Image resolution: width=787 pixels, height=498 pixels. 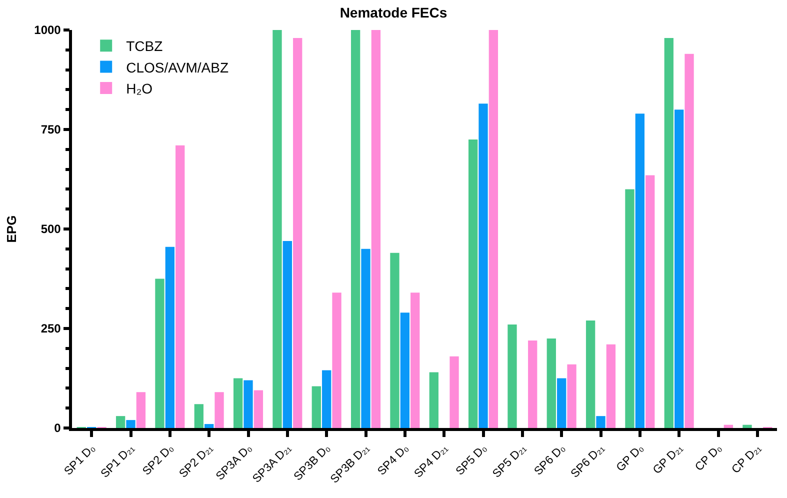 What do you see at coordinates (145, 46) in the screenshot?
I see `legend-label: TCBZ` at bounding box center [145, 46].